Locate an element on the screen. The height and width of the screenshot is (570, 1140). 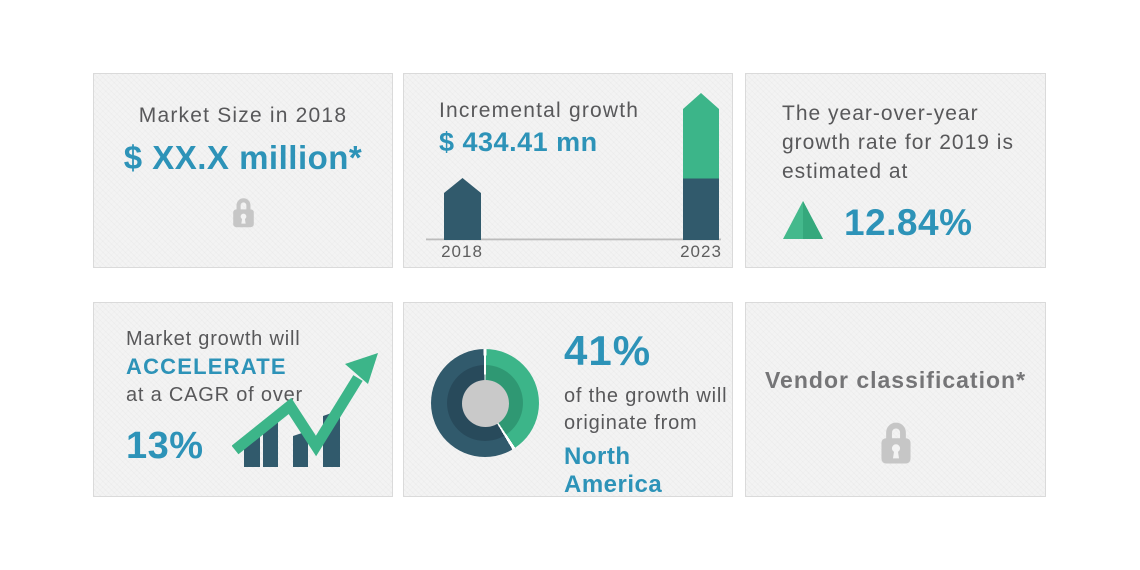
x-axis-label-2018: 2018 is located at coordinates (462, 251).